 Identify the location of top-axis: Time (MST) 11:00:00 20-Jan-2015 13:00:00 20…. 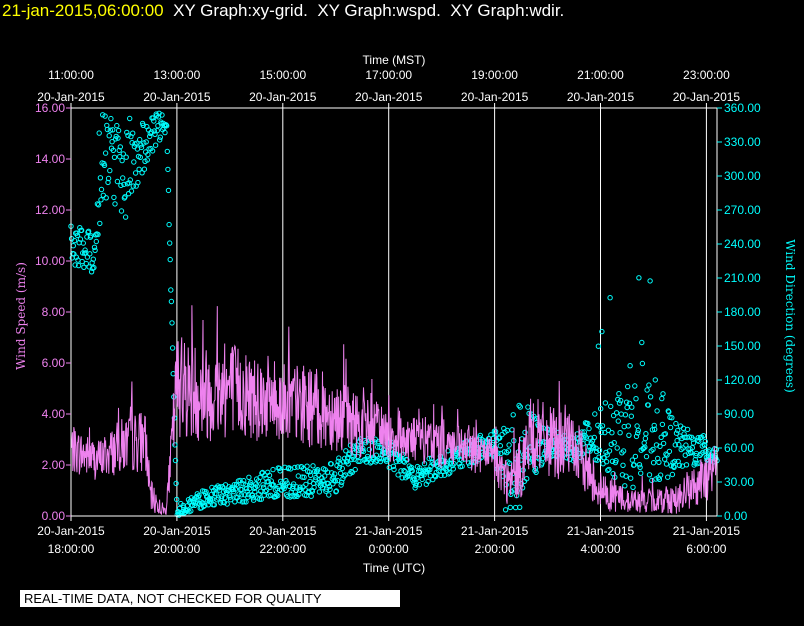
(388, 80).